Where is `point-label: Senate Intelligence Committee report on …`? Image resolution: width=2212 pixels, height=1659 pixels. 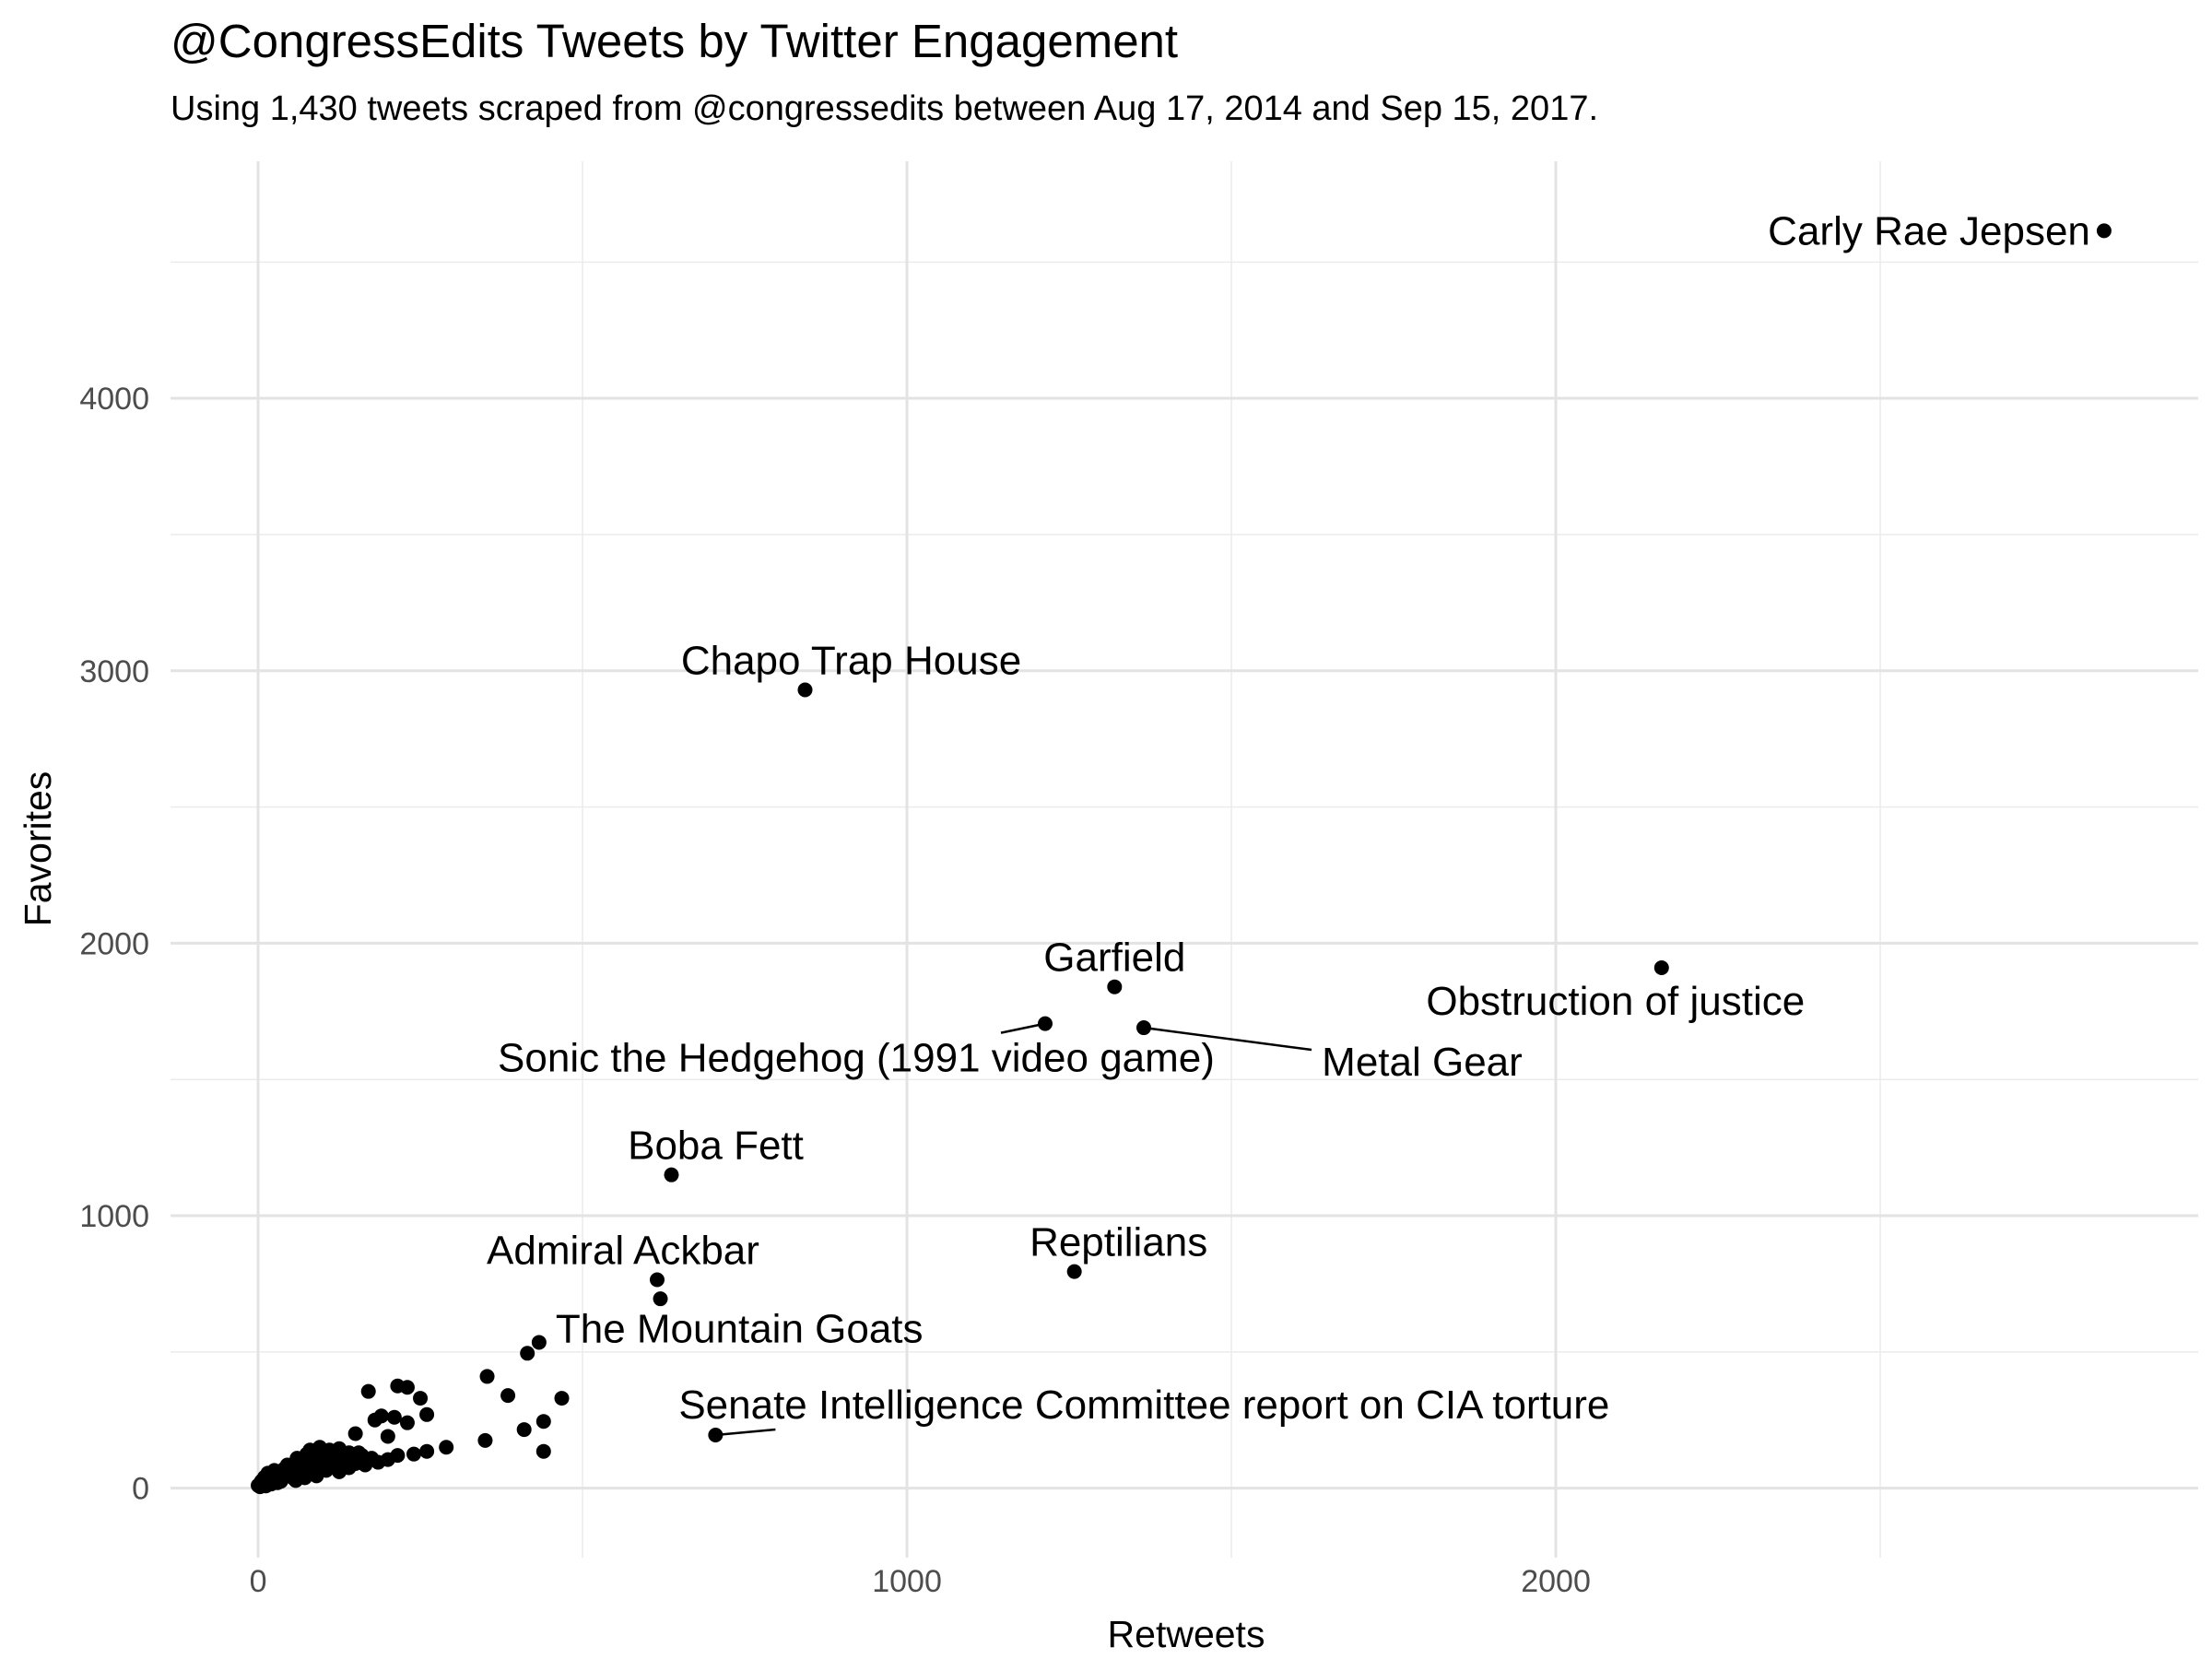 point-label: Senate Intelligence Committee report on … is located at coordinates (1143, 1405).